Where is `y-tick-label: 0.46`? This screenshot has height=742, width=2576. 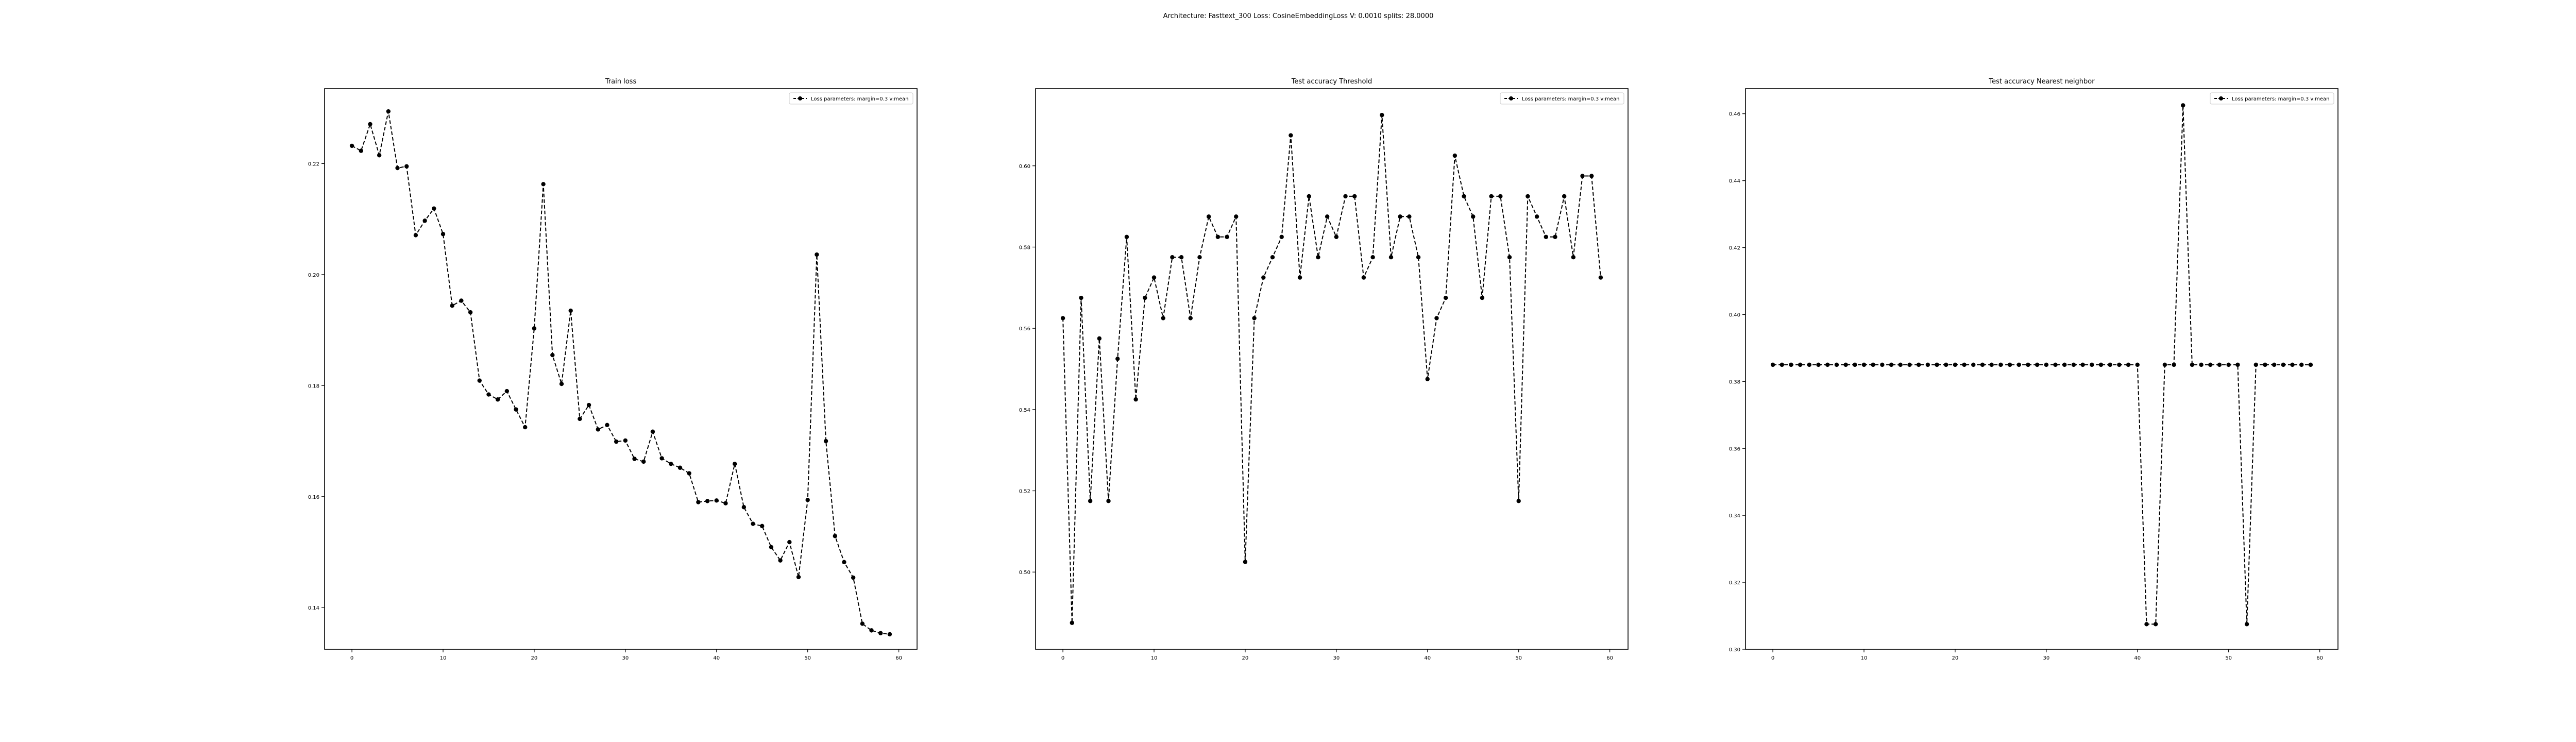 y-tick-label: 0.46 is located at coordinates (1735, 114).